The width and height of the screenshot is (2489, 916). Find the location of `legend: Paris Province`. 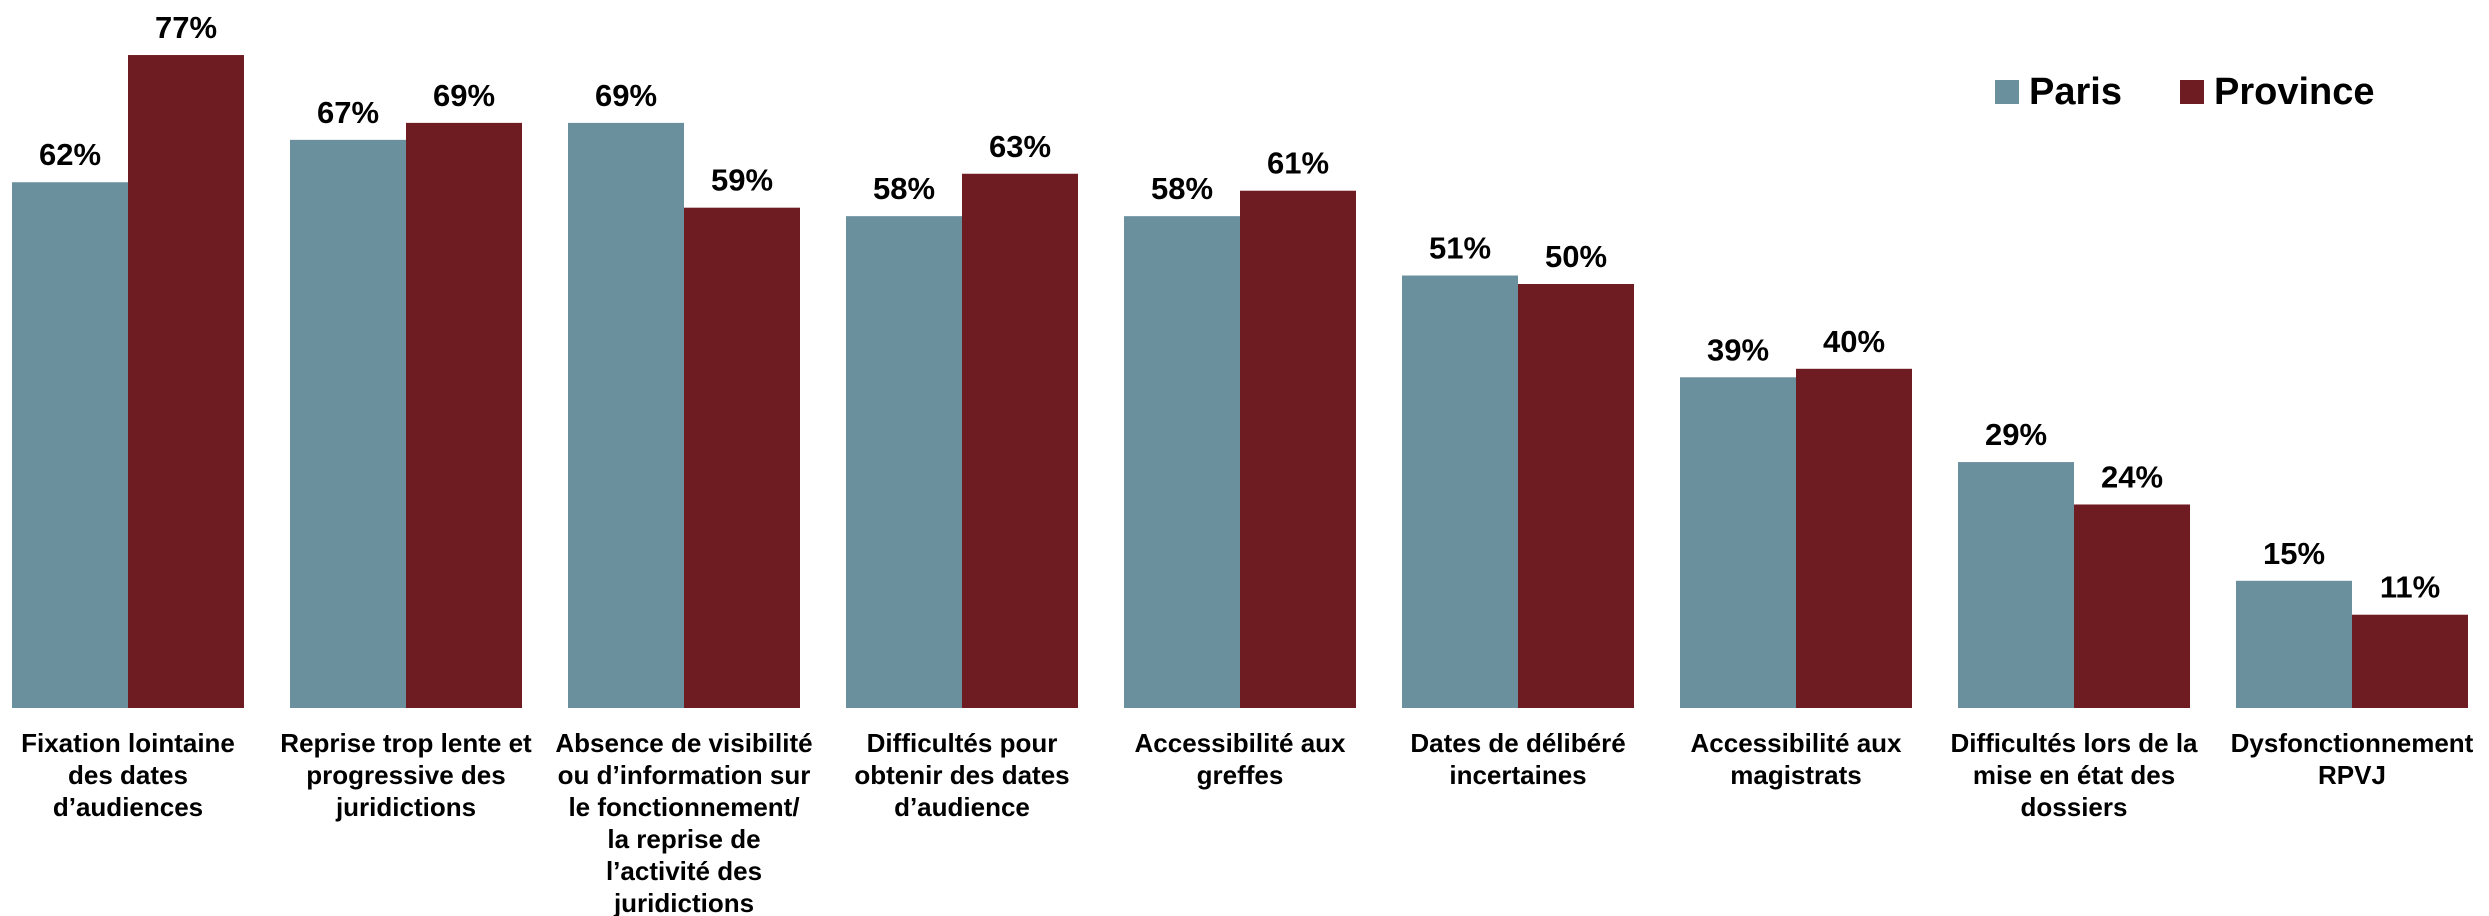

legend: Paris Province is located at coordinates (2185, 92).